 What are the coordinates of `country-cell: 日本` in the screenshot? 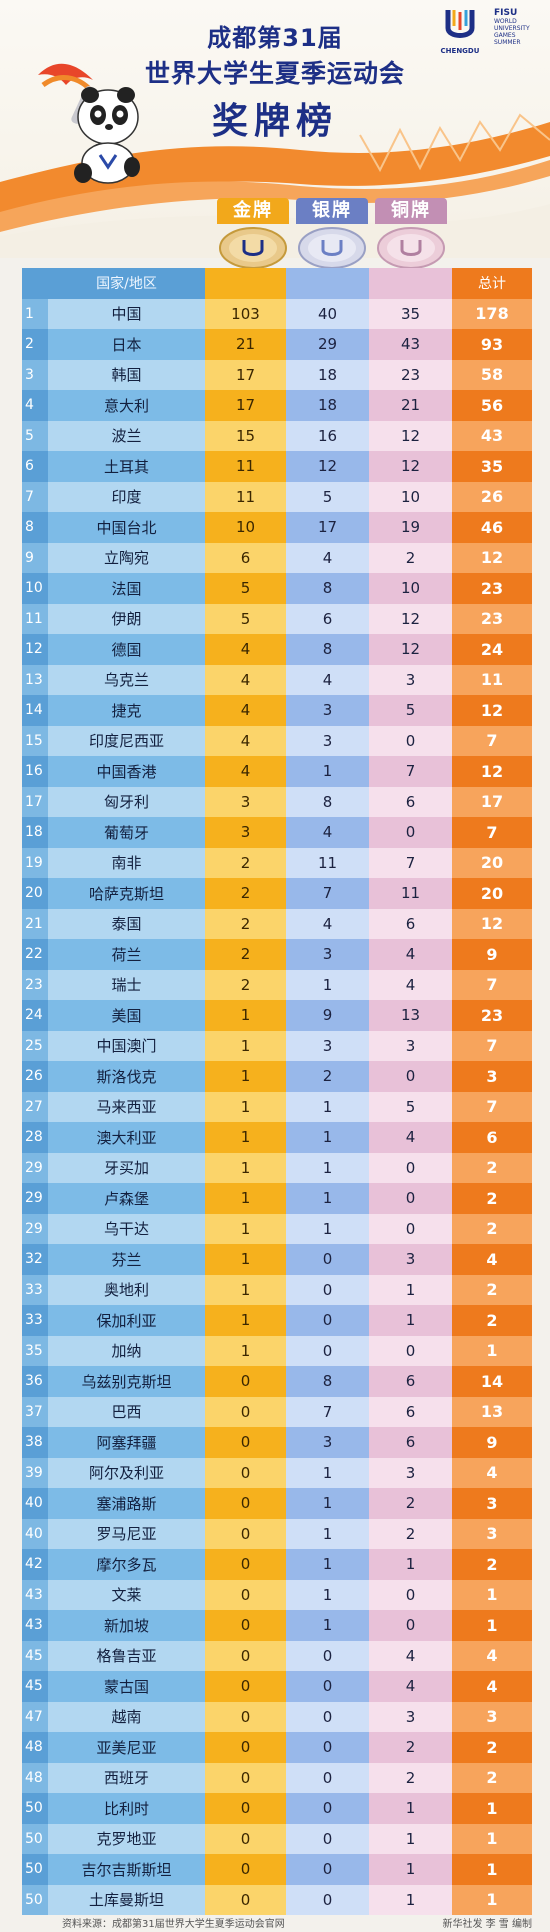 It's located at (126, 344).